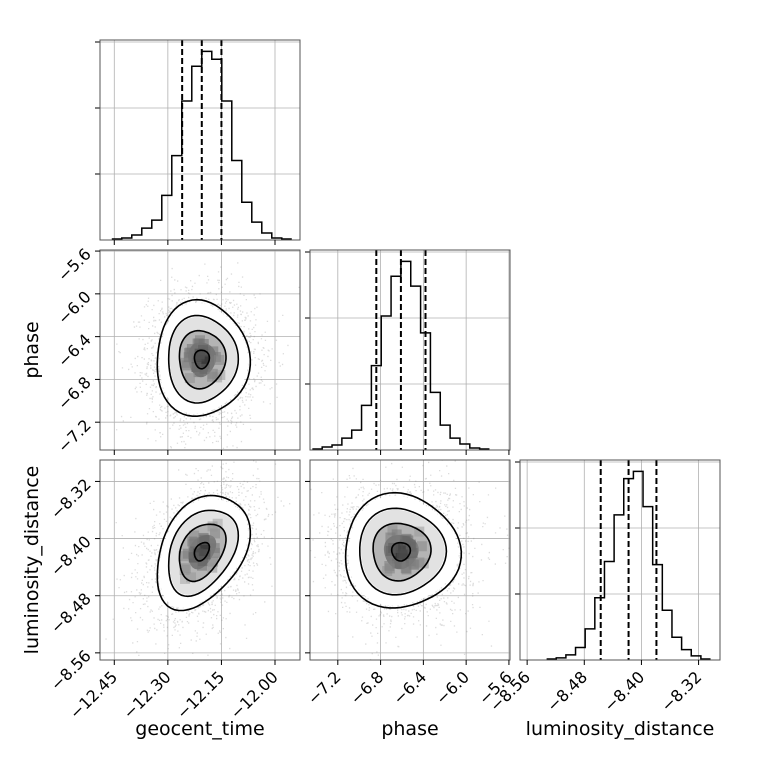 This screenshot has width=760, height=760. I want to click on y-axis-label-phase: phase, so click(32, 349).